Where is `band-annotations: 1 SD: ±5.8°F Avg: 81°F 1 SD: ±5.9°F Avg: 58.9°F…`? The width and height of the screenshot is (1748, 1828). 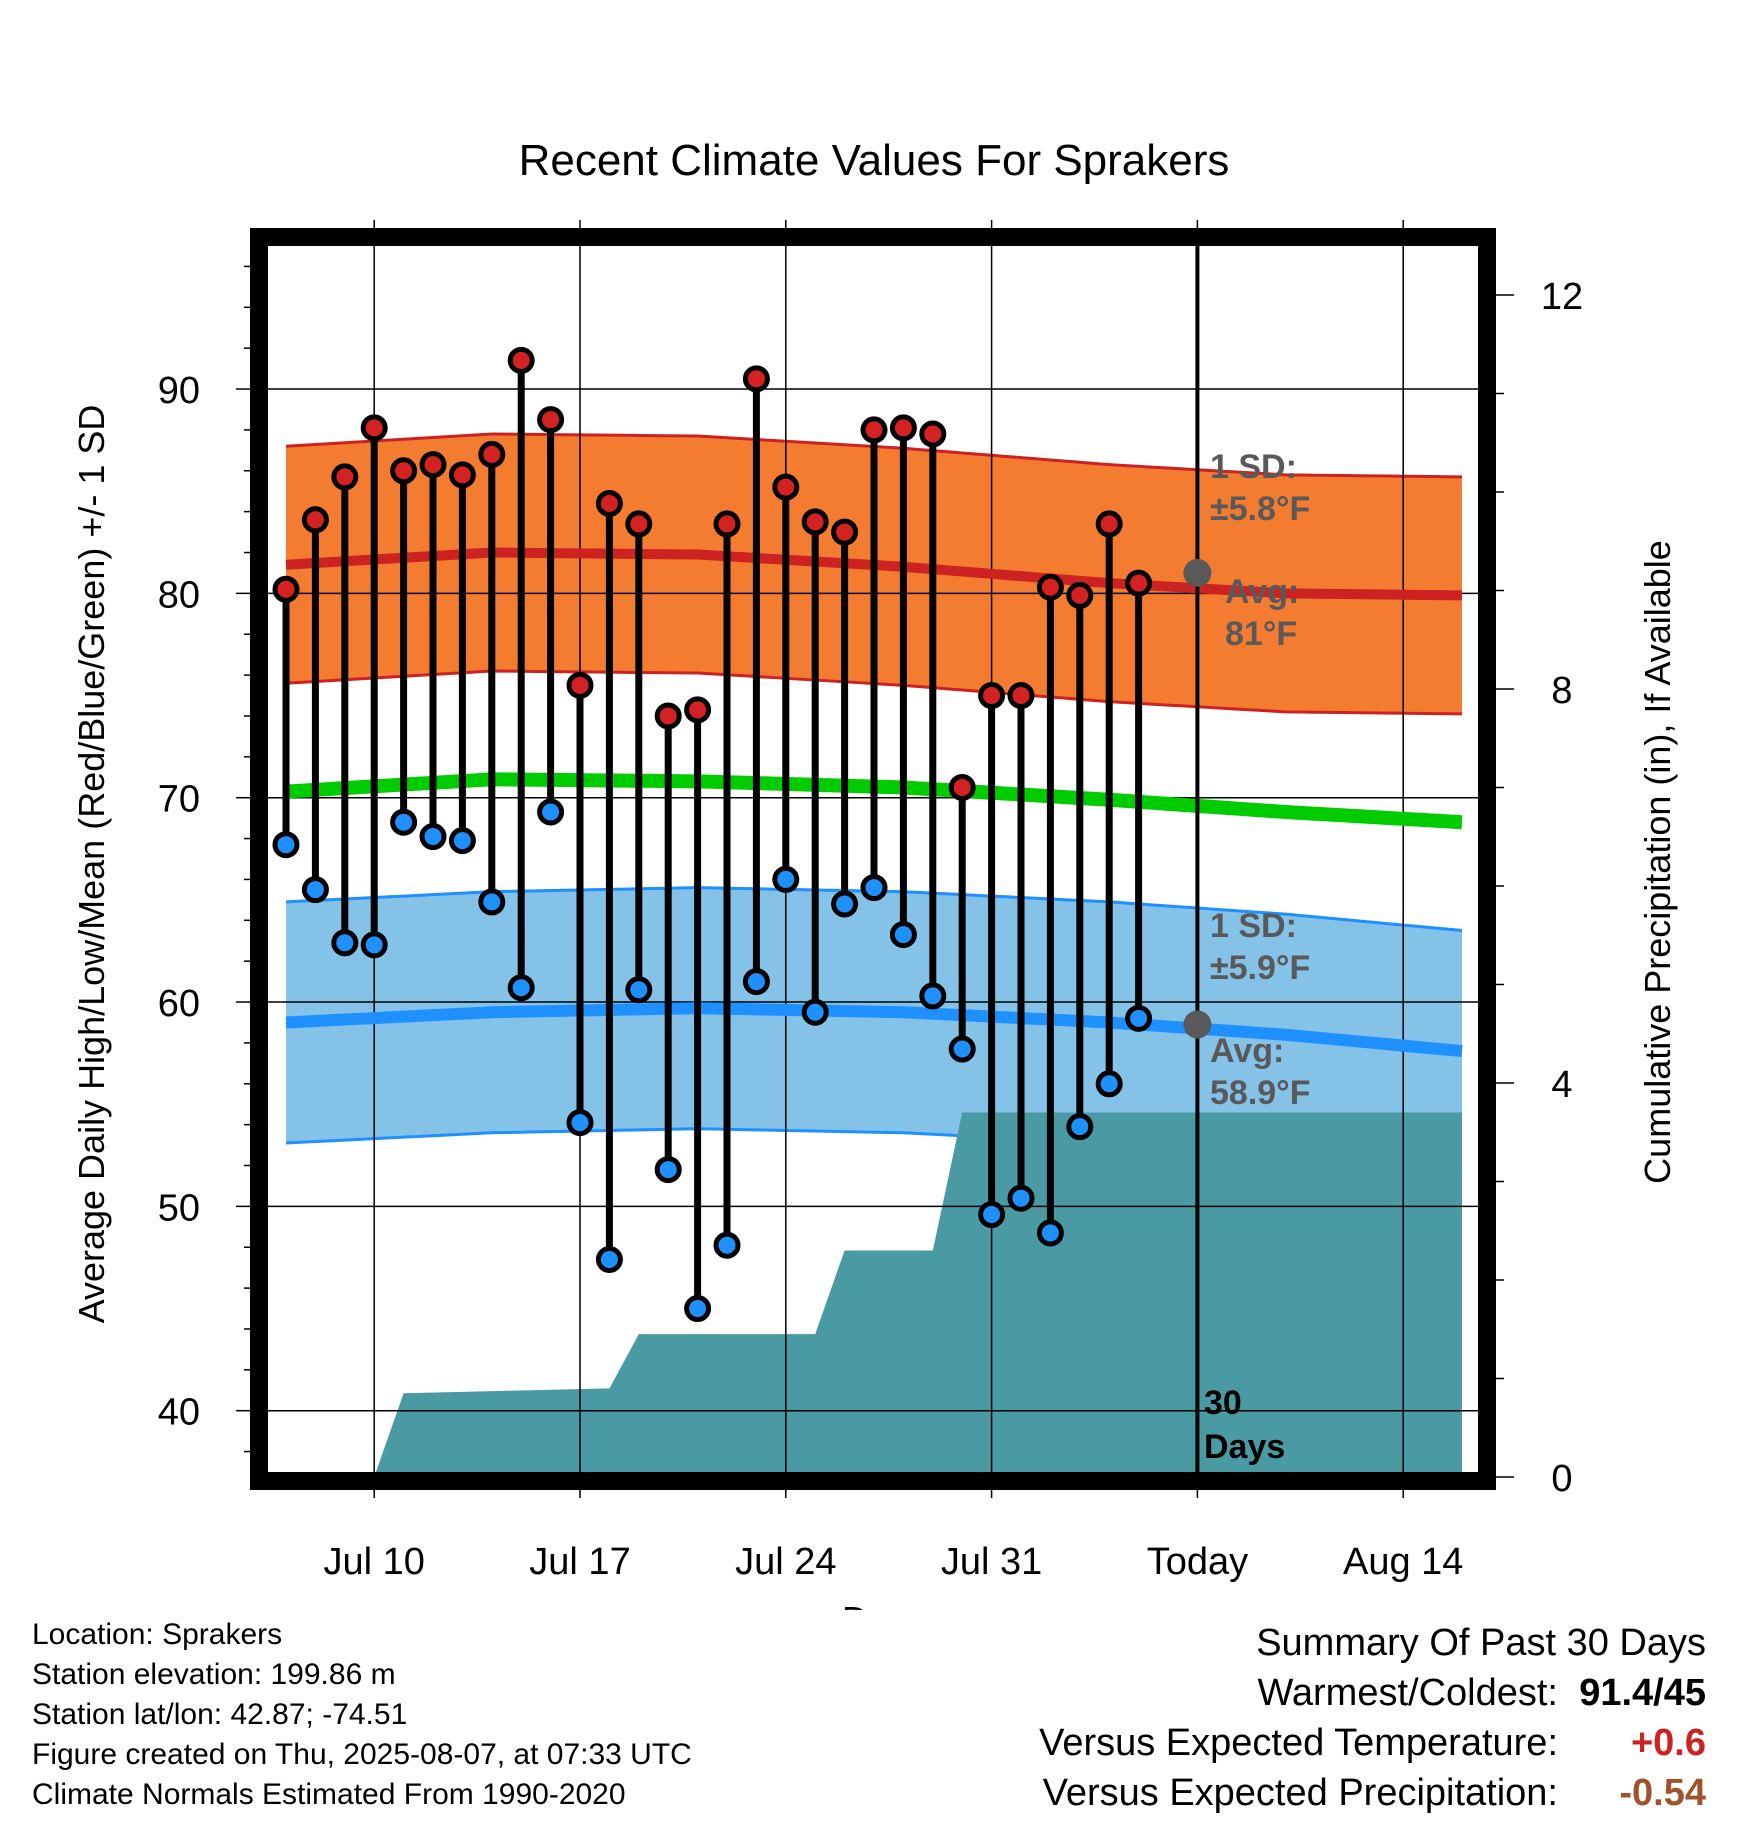 band-annotations: 1 SD: ±5.8°F Avg: 81°F 1 SD: ±5.9°F Avg: 58.9°F… is located at coordinates (1247, 957).